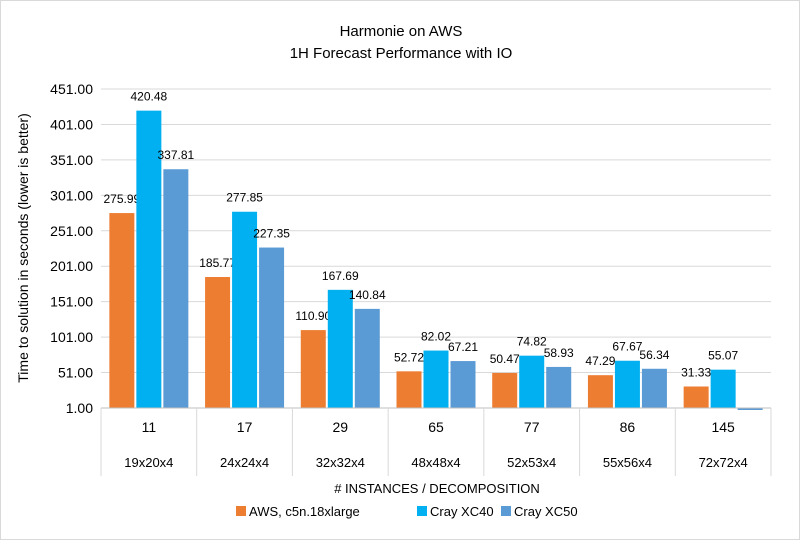 Image resolution: width=800 pixels, height=544 pixels. I want to click on x-decomposition-label: 24x24x4, so click(244, 462).